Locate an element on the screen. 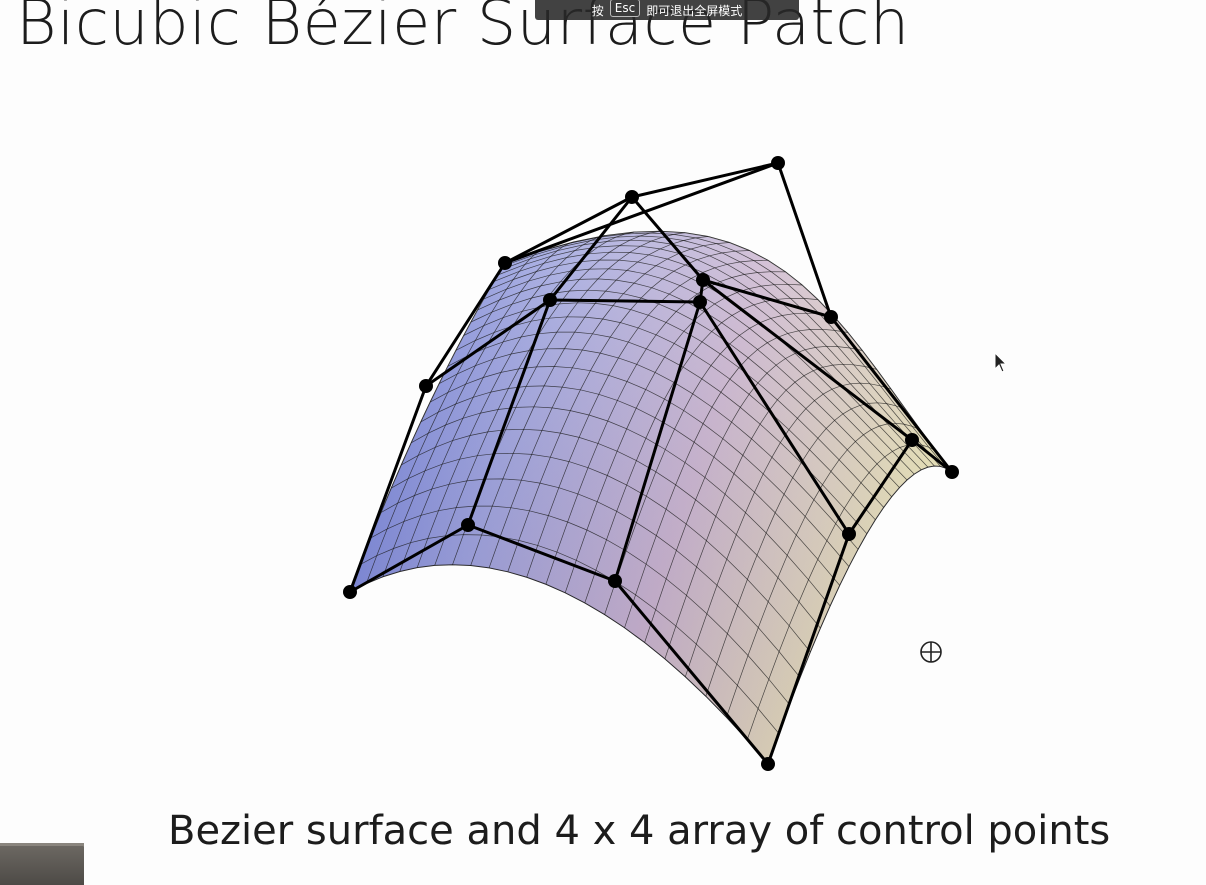  webcam-thumbnail is located at coordinates (42, 864).